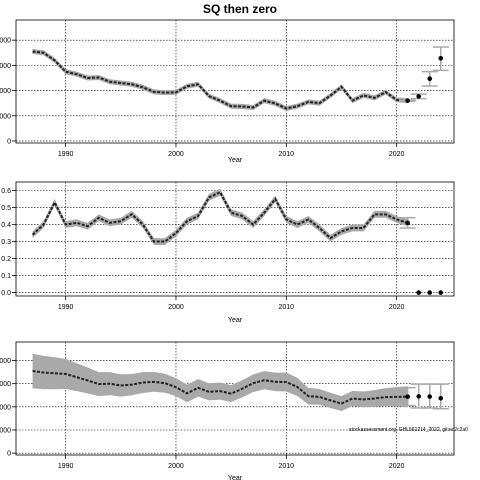  What do you see at coordinates (6, 208) in the screenshot?
I see `y-tick-label: 0.5` at bounding box center [6, 208].